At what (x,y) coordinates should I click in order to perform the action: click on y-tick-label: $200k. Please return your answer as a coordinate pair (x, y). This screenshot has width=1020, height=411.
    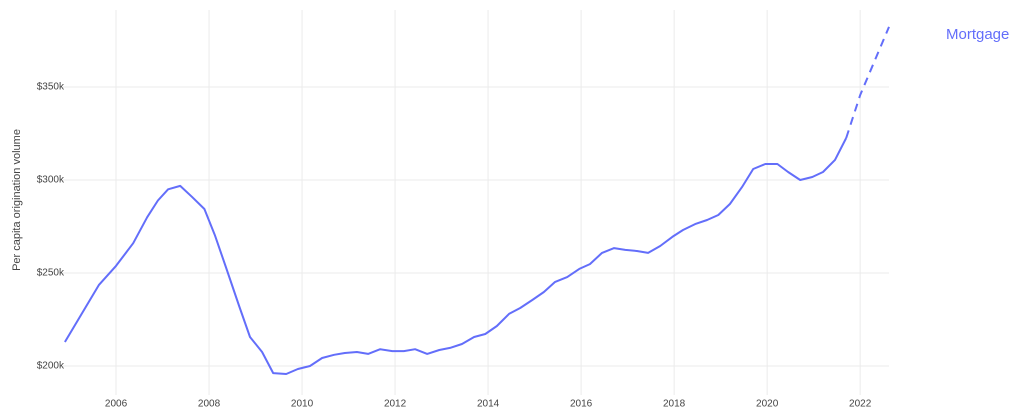
    Looking at the image, I should click on (51, 366).